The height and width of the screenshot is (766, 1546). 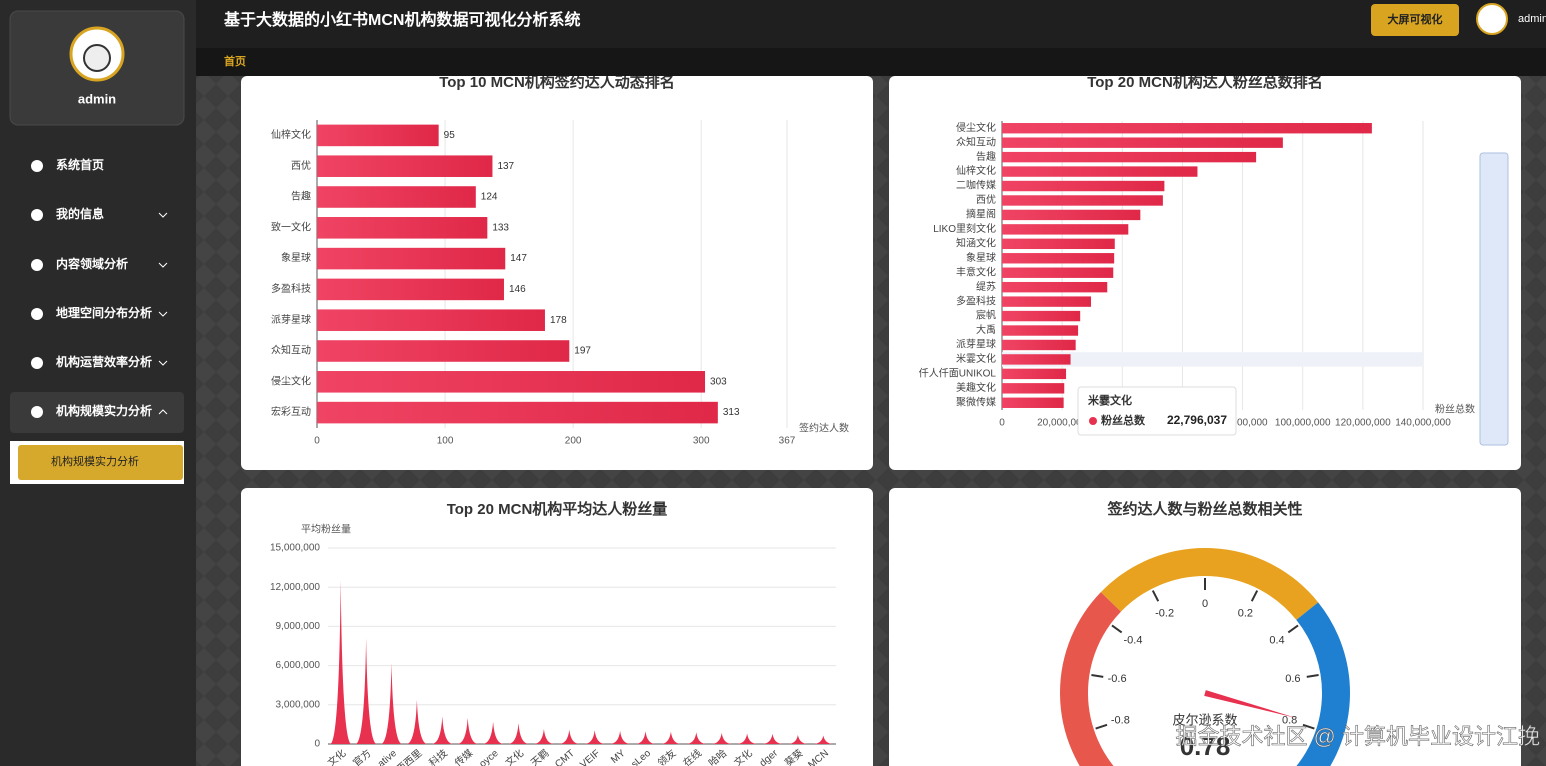 What do you see at coordinates (1243, 423) in the screenshot?
I see `x-tick-label: 80,000,000` at bounding box center [1243, 423].